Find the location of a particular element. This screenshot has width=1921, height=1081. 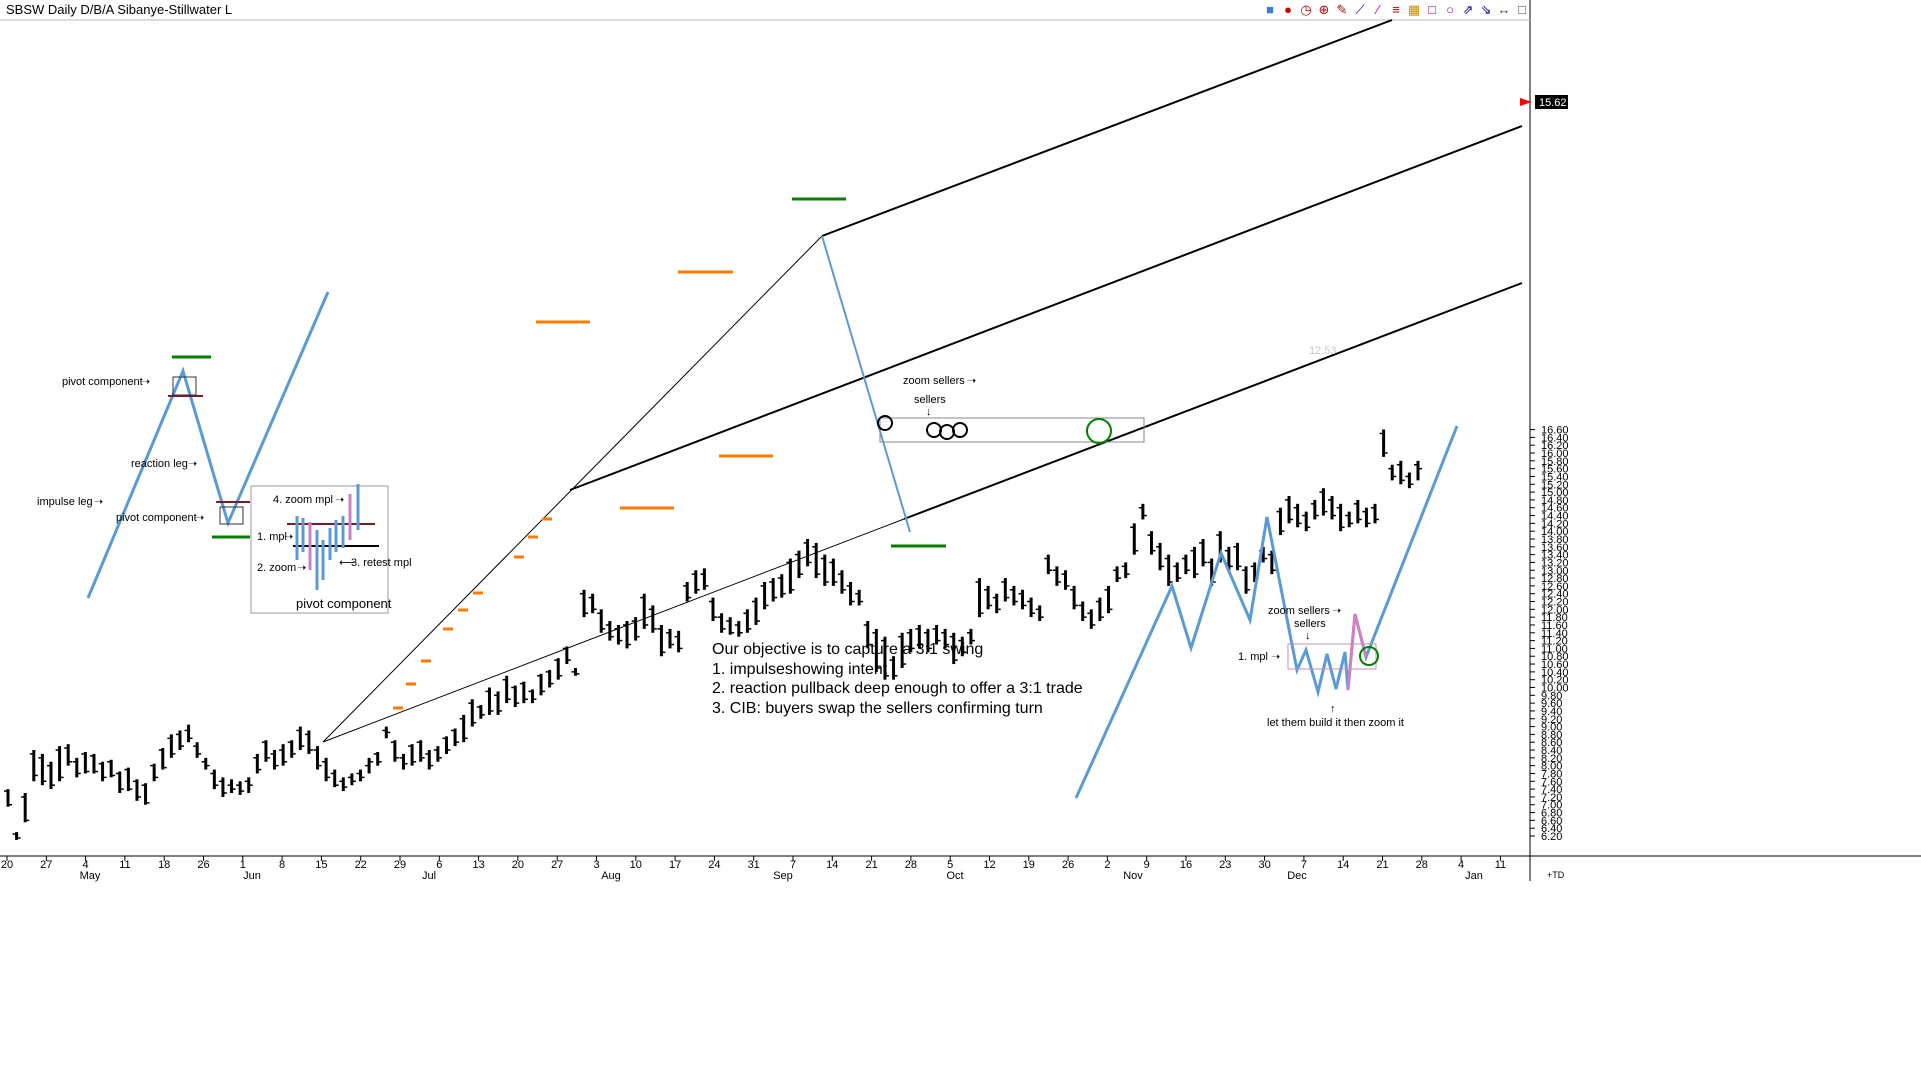

y-tick-label: 12.40 is located at coordinates (1555, 595).